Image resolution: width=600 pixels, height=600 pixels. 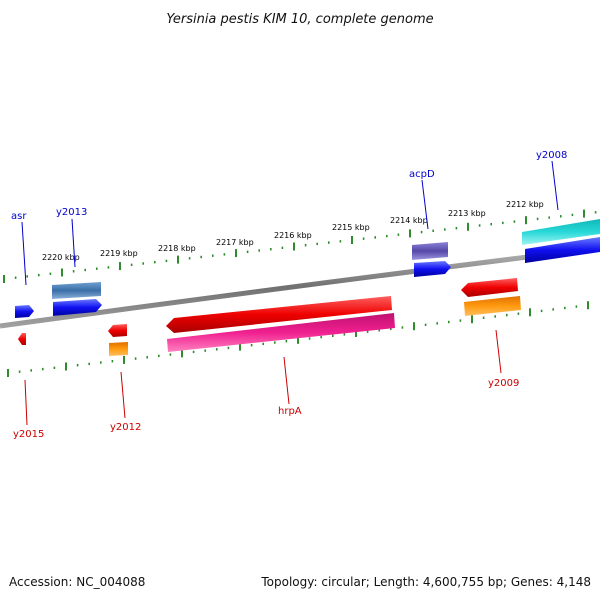 What do you see at coordinates (280, 324) in the screenshot?
I see `gene-hrpA` at bounding box center [280, 324].